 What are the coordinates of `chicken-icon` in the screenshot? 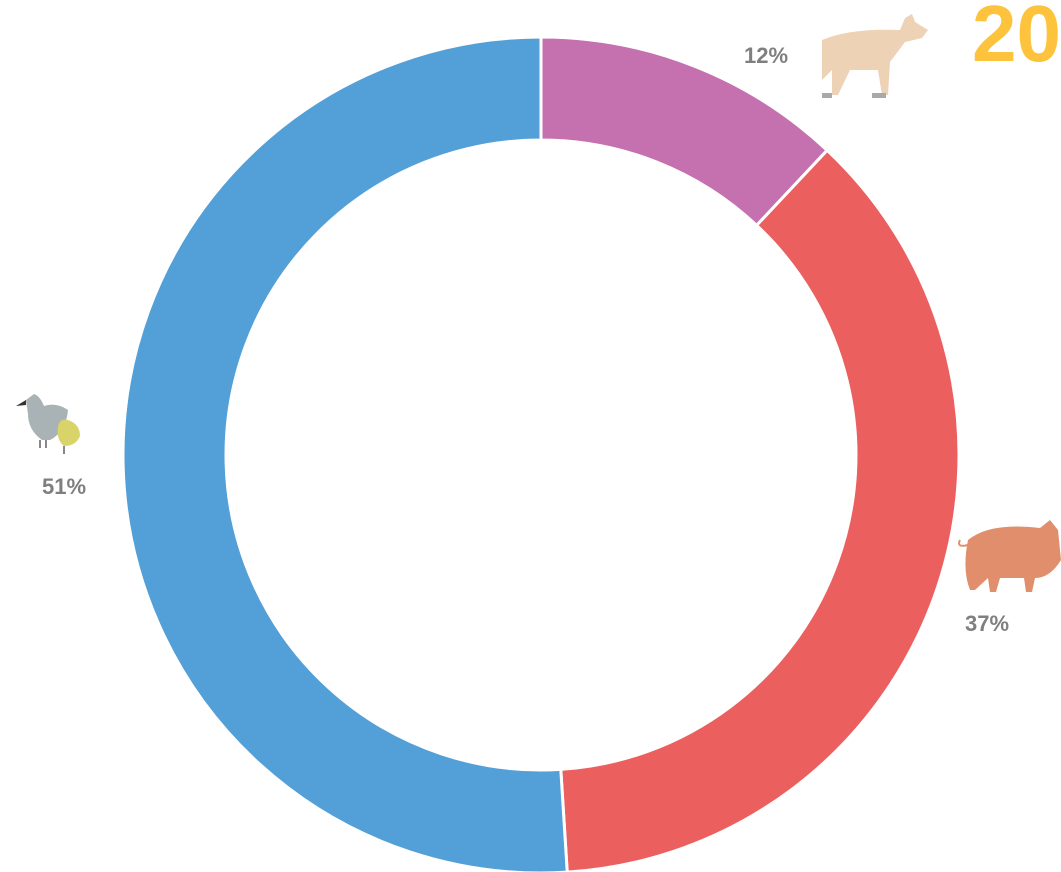 It's located at (48, 424).